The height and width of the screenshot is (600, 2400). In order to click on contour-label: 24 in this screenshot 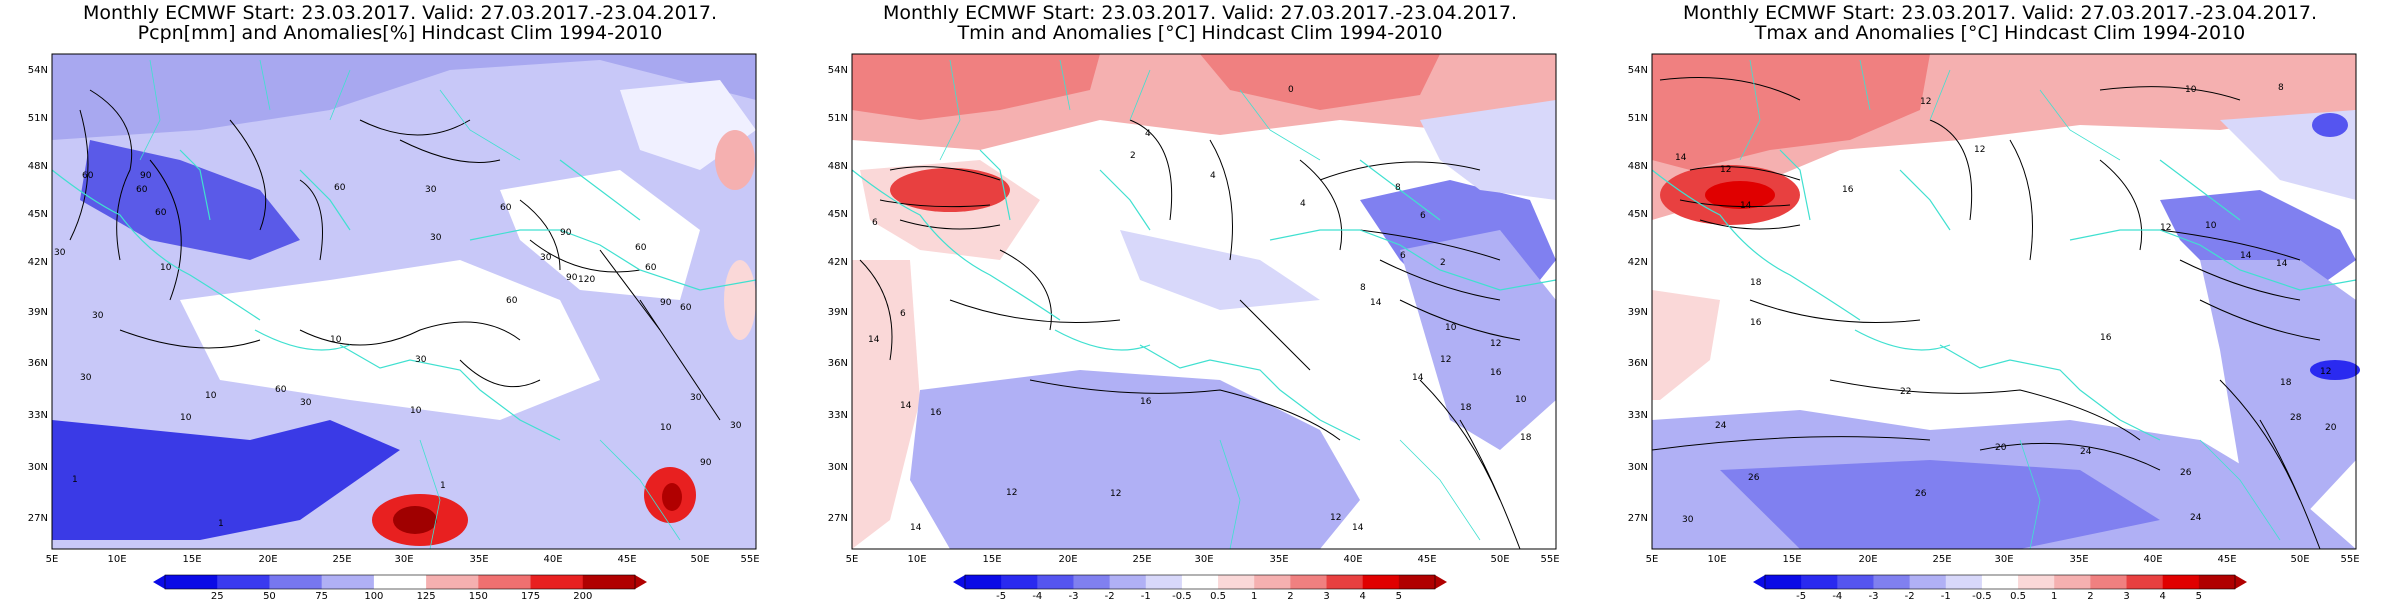, I will do `click(1721, 426)`.